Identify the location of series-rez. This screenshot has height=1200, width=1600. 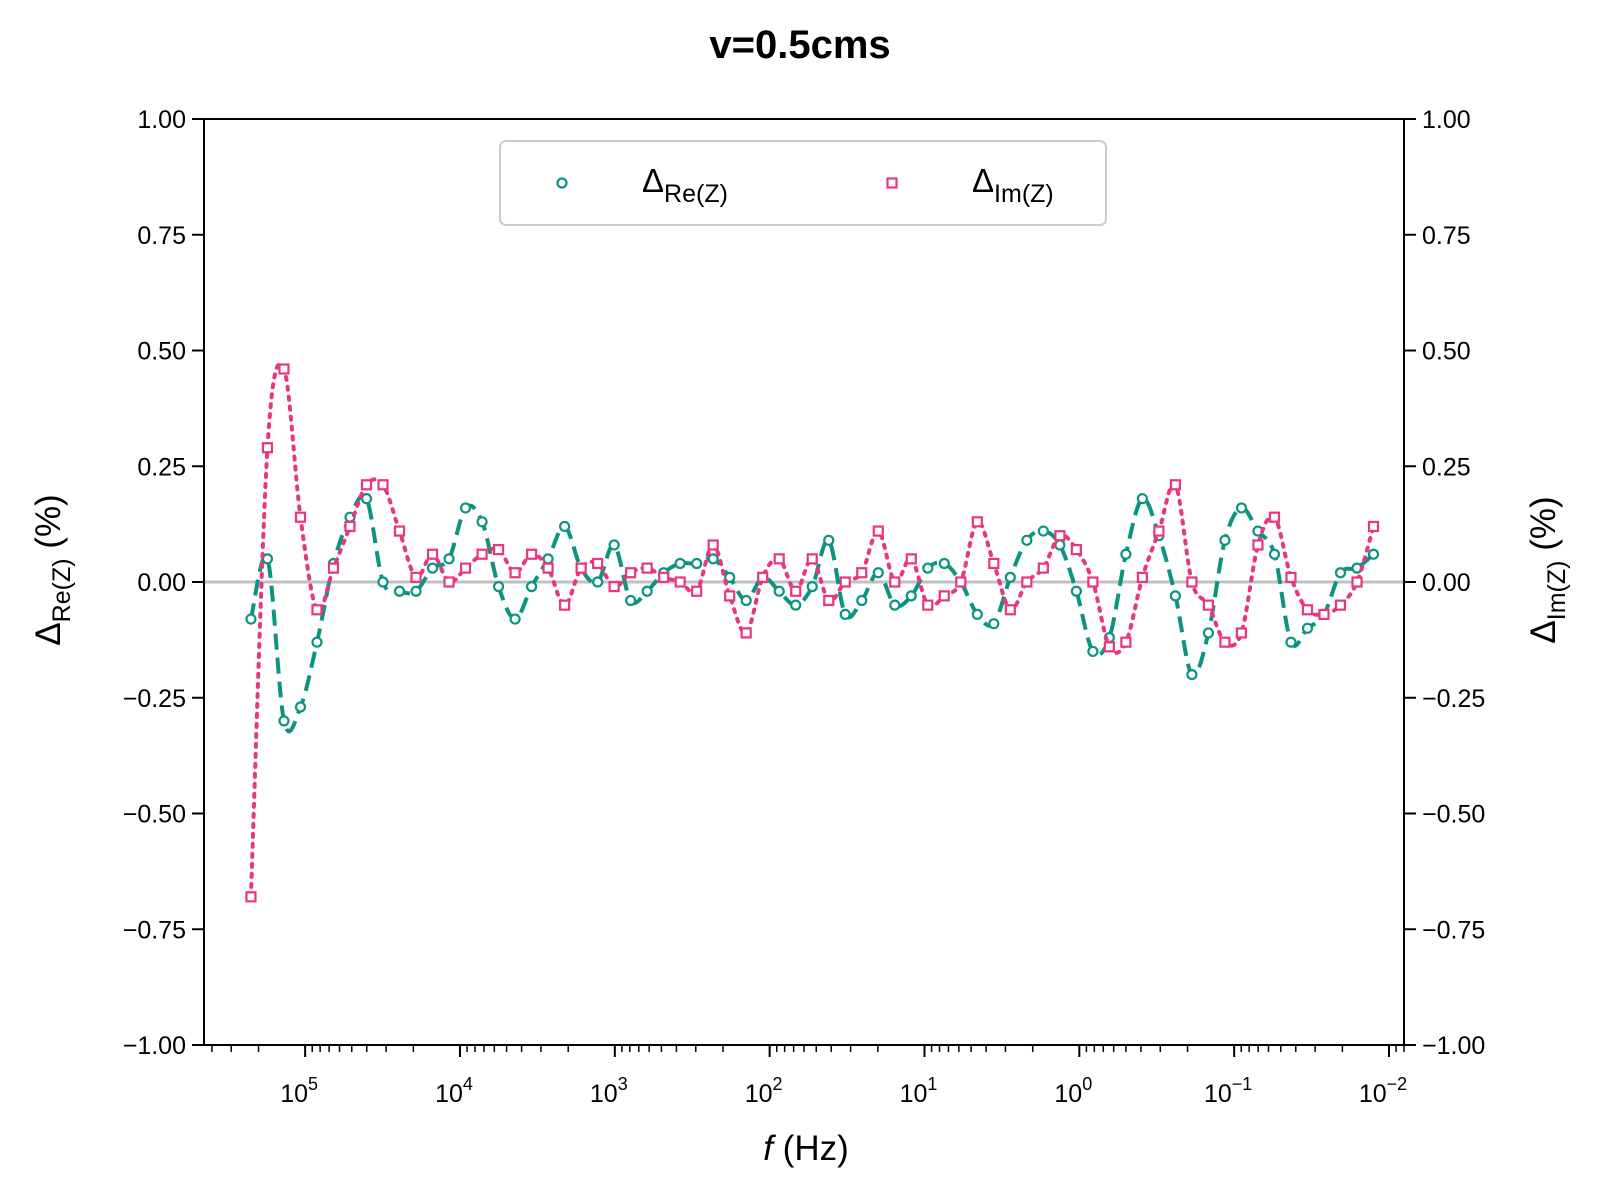
(812, 613).